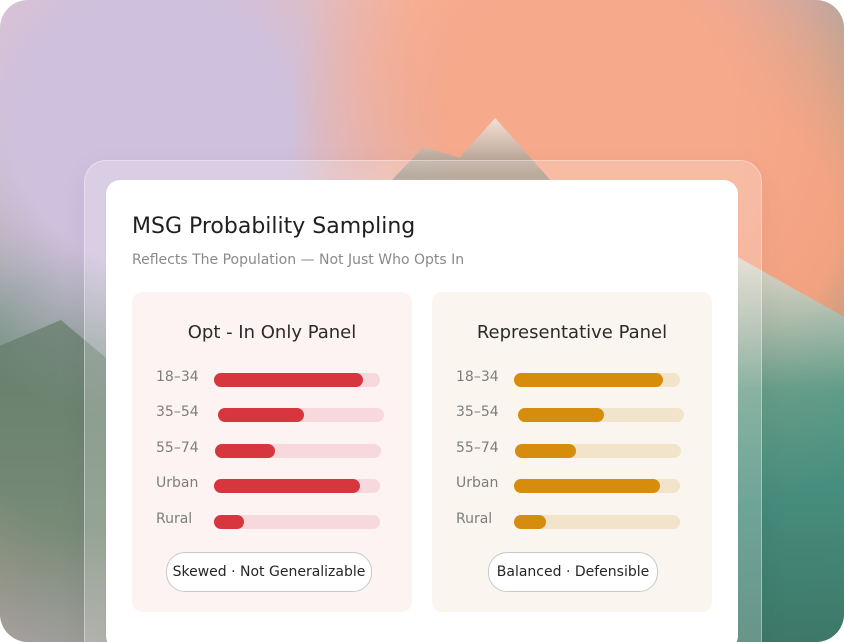 The height and width of the screenshot is (642, 844). I want to click on panel-title: Opt - In Only Panel, so click(272, 332).